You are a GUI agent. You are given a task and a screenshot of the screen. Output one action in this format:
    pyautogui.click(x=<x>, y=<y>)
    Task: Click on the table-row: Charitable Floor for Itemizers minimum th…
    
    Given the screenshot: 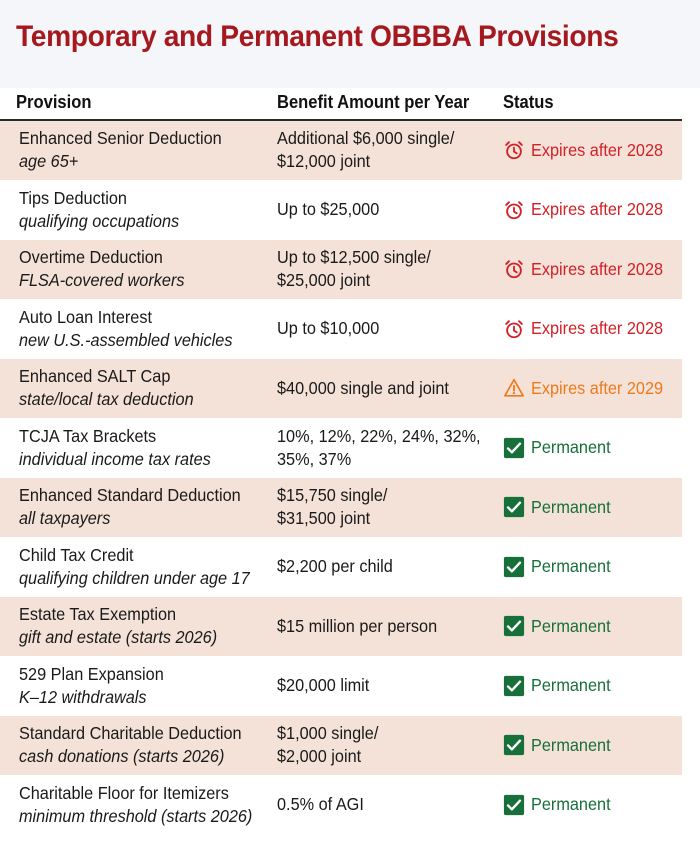 What is the action you would take?
    pyautogui.click(x=341, y=805)
    